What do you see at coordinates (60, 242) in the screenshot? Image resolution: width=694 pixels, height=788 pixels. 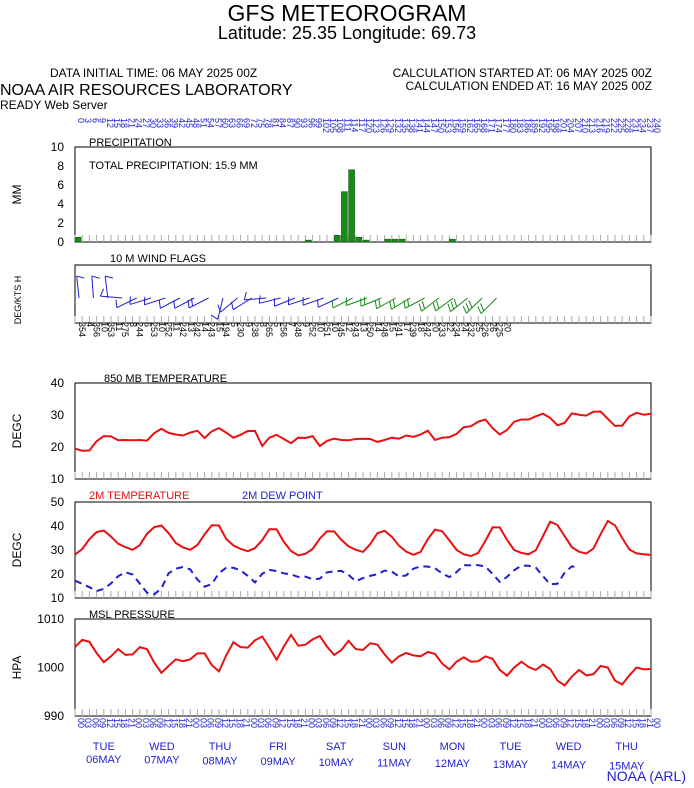 I see `y-tick-label: 0` at bounding box center [60, 242].